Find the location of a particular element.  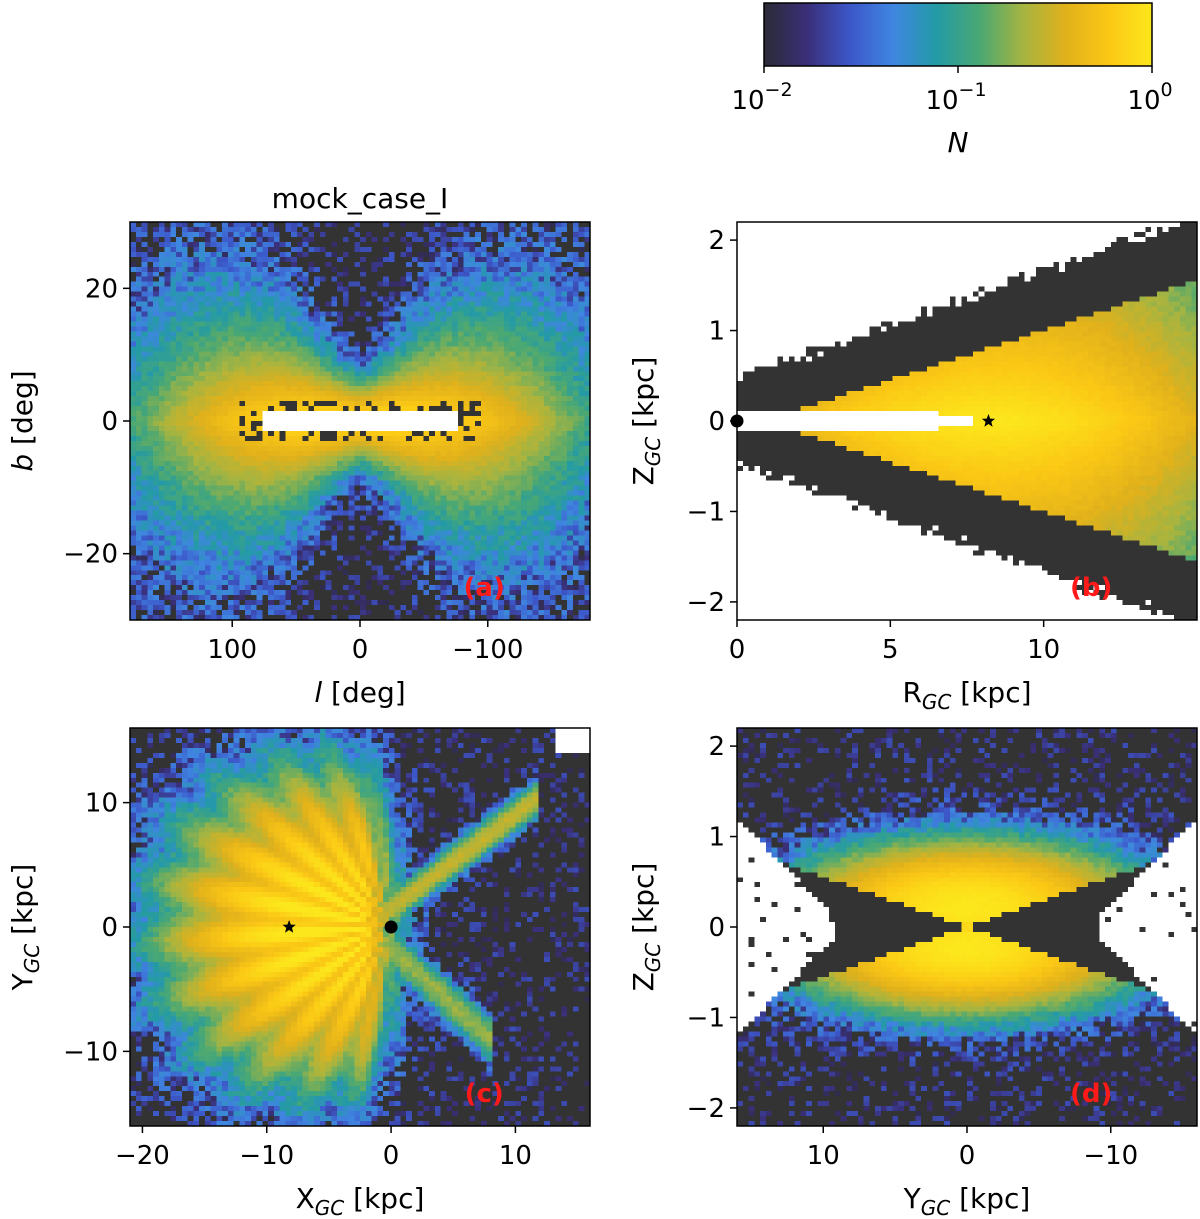

heatmap-a is located at coordinates (360, 421).